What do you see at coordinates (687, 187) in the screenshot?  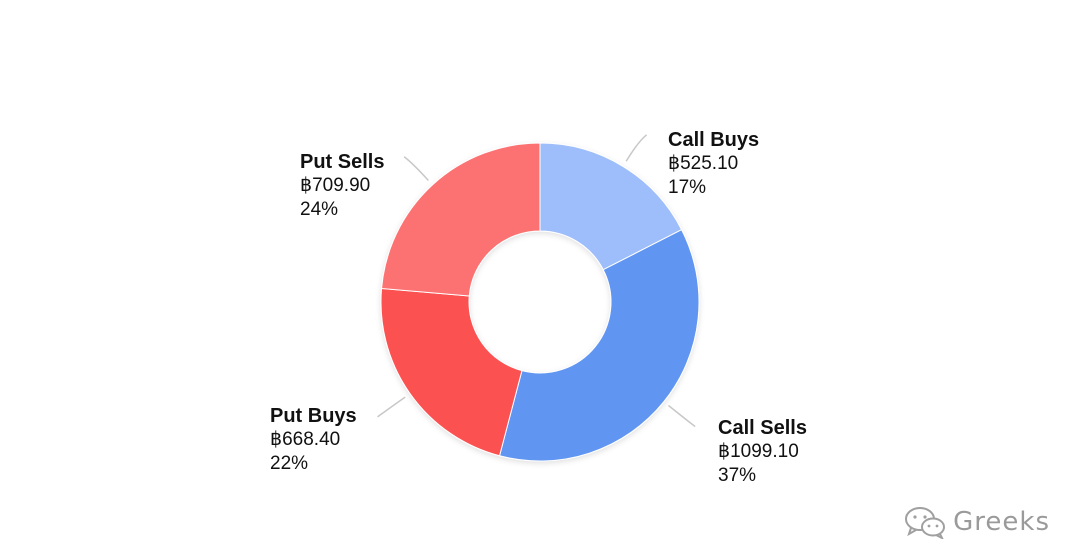 I see `slice-percent: 17%` at bounding box center [687, 187].